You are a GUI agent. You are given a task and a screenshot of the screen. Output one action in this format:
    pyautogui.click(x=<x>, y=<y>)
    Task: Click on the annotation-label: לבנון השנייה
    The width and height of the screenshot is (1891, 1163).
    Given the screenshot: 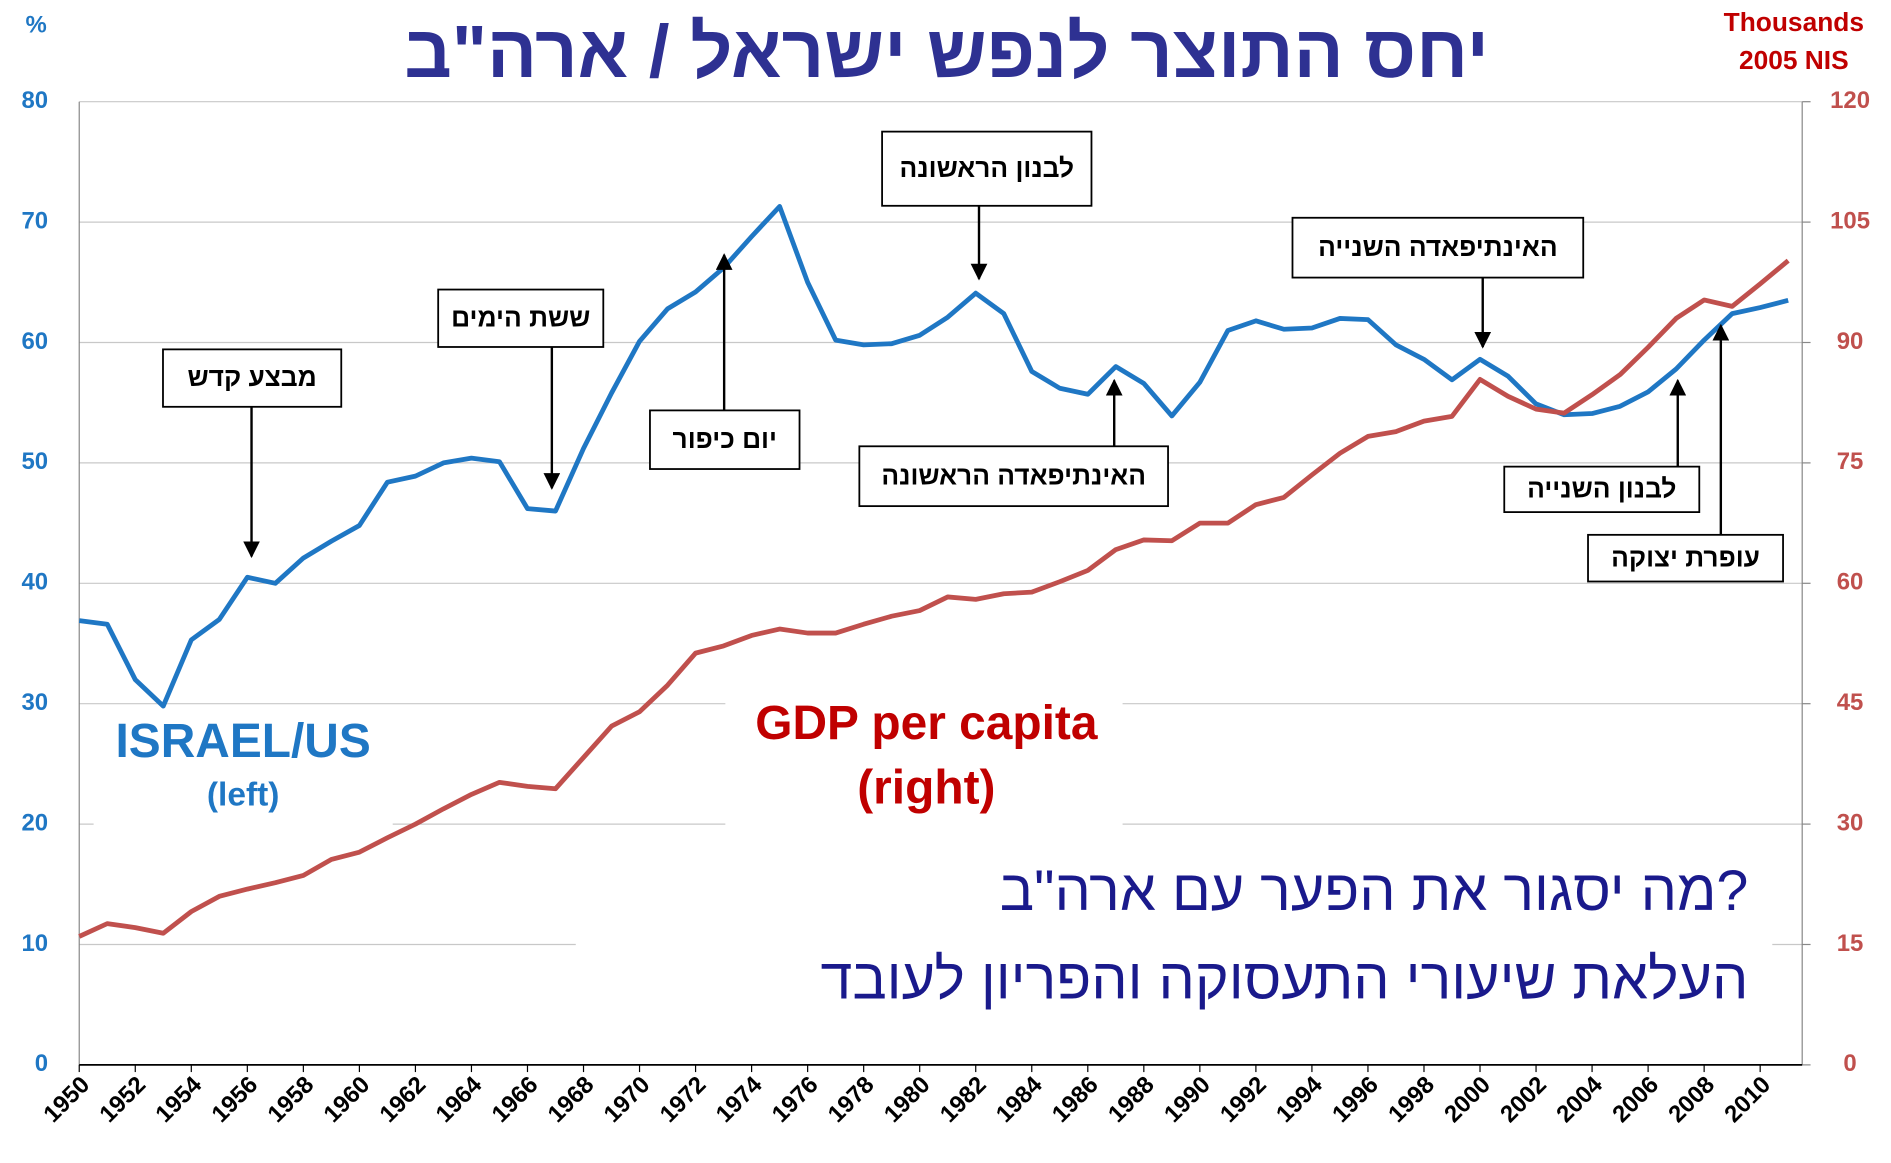 What is the action you would take?
    pyautogui.click(x=1601, y=489)
    